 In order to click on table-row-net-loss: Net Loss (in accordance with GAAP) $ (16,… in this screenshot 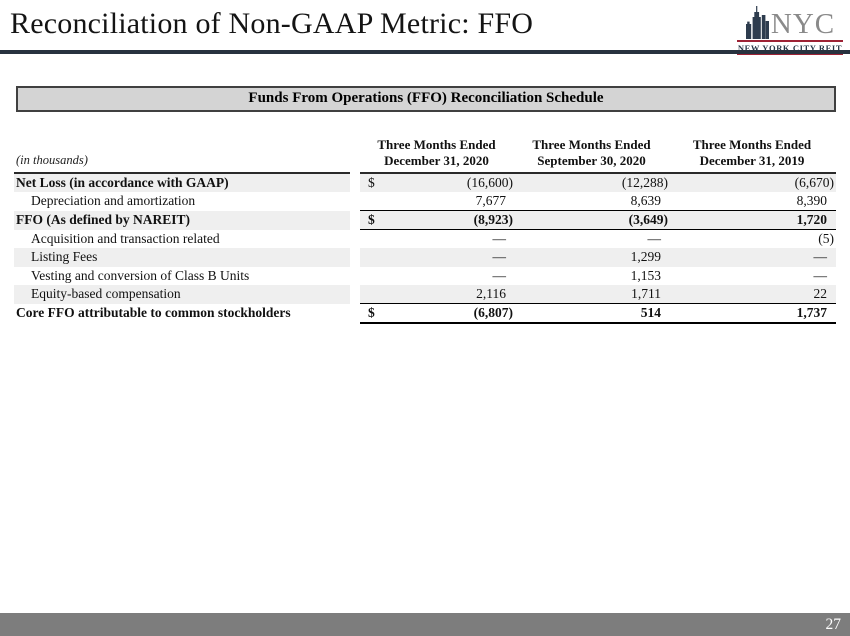, I will do `click(425, 183)`.